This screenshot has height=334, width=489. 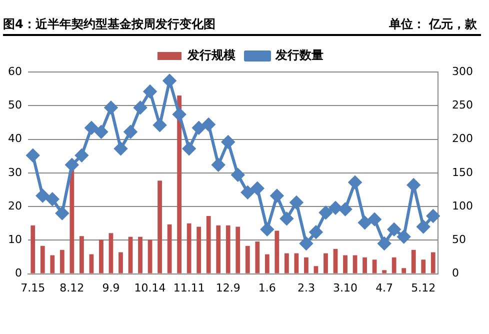 What do you see at coordinates (18, 273) in the screenshot?
I see `y-tick-label: 0` at bounding box center [18, 273].